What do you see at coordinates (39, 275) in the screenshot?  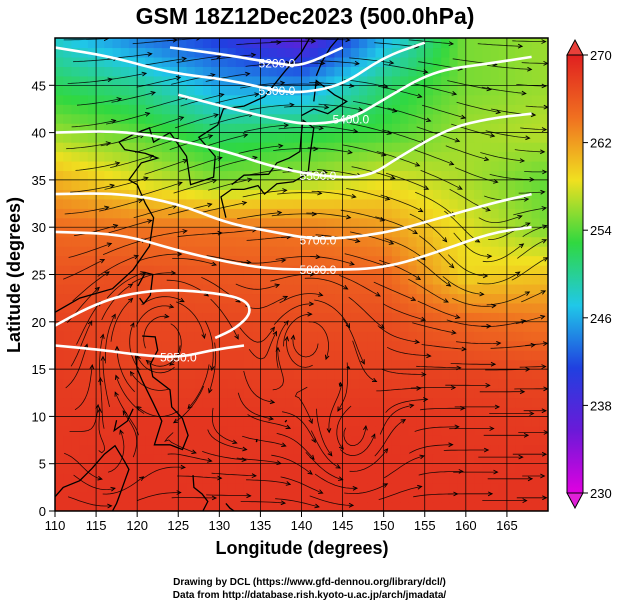 I see `y-tick-label: 25` at bounding box center [39, 275].